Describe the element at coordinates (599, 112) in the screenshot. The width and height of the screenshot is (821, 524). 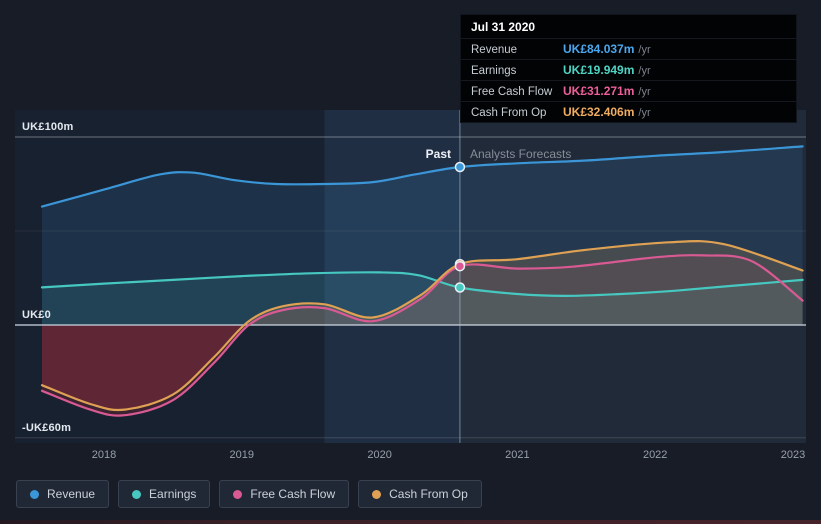
I see `tooltip-value: UK£32.406m` at that location.